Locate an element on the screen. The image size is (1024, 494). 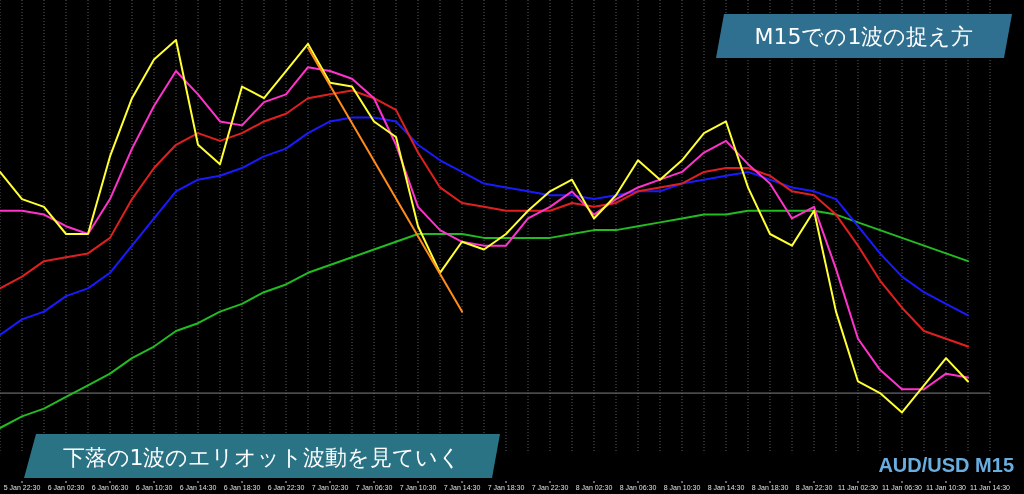
title-banner: M15での1波の捉え方 is located at coordinates (864, 36).